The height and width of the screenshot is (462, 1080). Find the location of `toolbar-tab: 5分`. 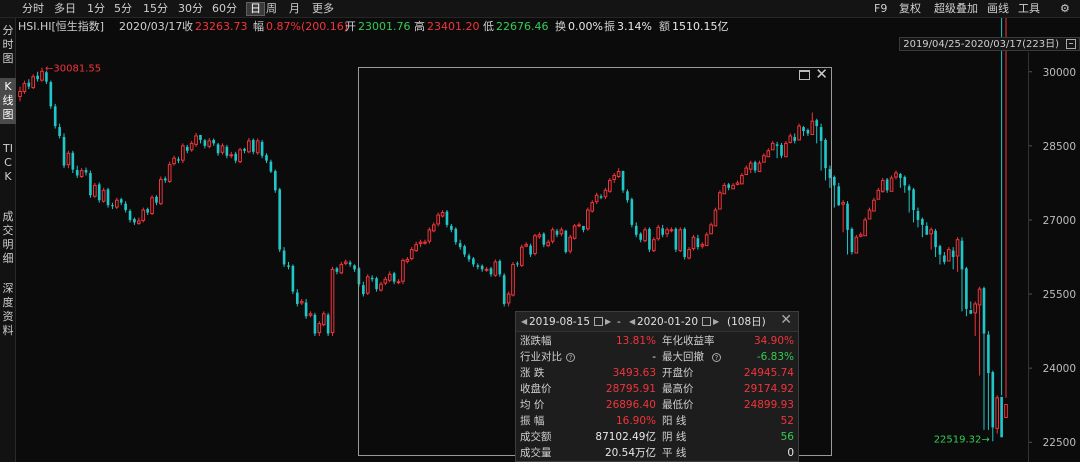

toolbar-tab: 5分 is located at coordinates (123, 8).